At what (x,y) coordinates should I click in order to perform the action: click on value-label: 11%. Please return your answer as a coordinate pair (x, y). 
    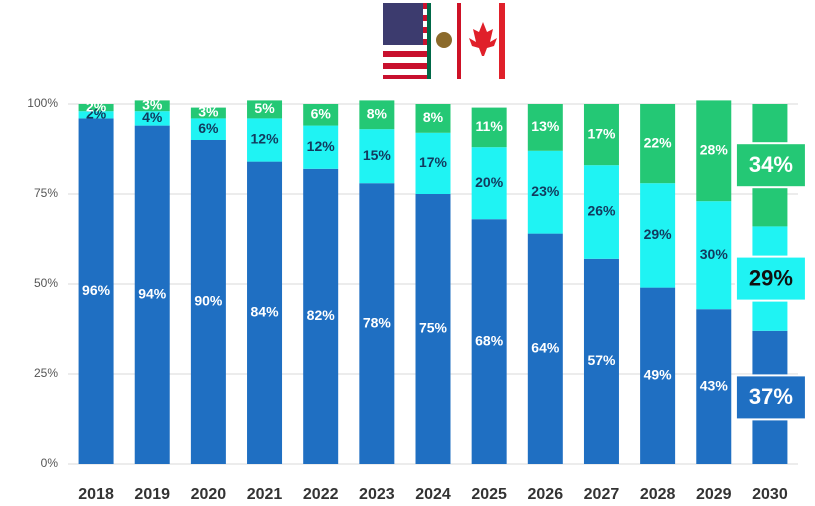
    Looking at the image, I should click on (490, 126).